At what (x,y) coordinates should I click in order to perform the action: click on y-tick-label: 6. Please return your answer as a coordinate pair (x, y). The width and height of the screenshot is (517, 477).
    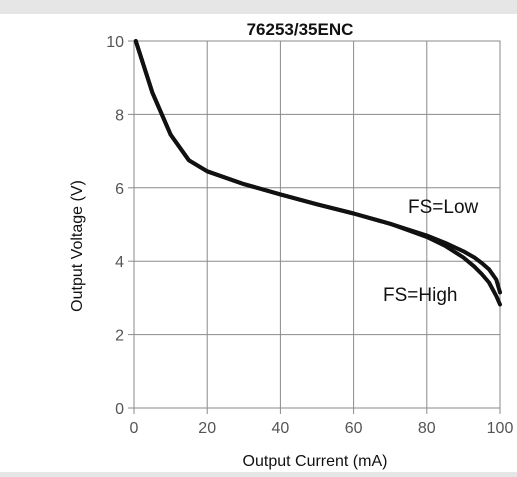
    Looking at the image, I should click on (119, 189).